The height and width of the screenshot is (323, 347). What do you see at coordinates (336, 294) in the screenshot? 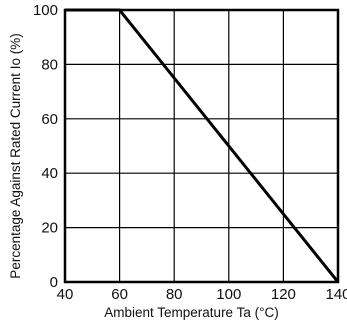
I see `x-tick-label-5: 140` at bounding box center [336, 294].